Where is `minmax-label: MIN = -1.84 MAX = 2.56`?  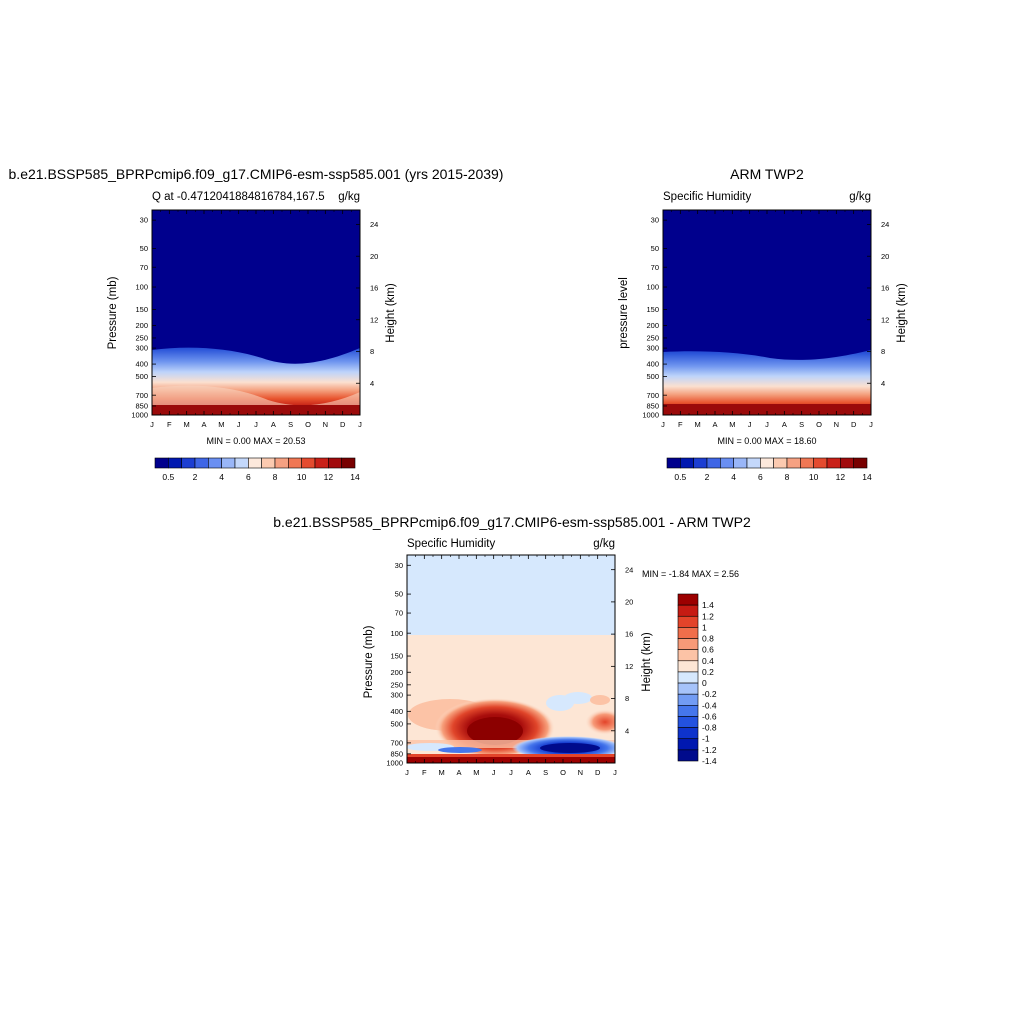 minmax-label: MIN = -1.84 MAX = 2.56 is located at coordinates (690, 574).